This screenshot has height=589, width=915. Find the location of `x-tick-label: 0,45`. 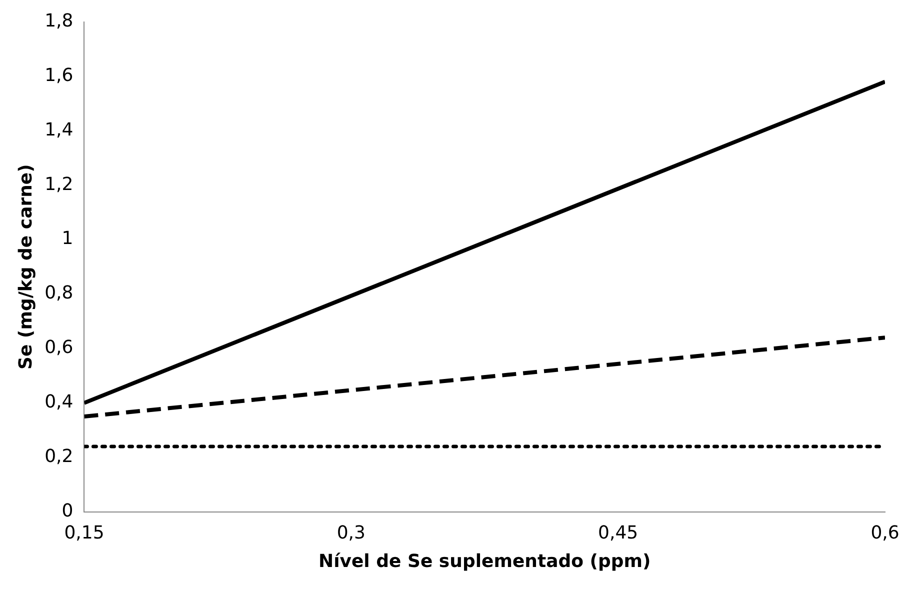

x-tick-label: 0,45 is located at coordinates (618, 533).